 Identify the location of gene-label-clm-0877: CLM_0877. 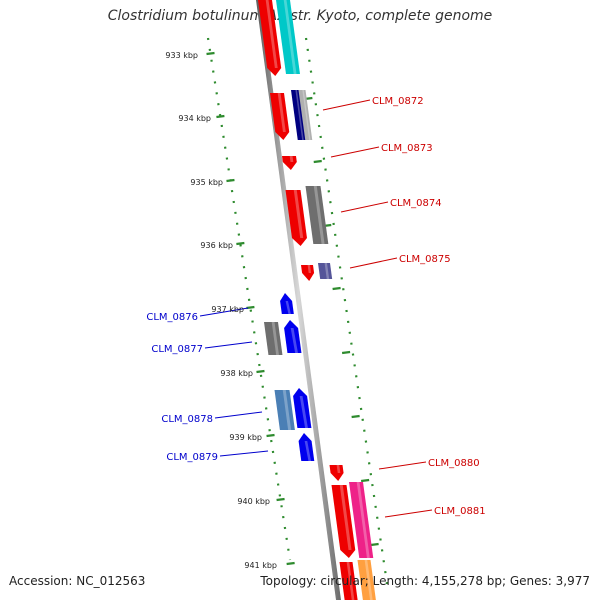
(177, 349).